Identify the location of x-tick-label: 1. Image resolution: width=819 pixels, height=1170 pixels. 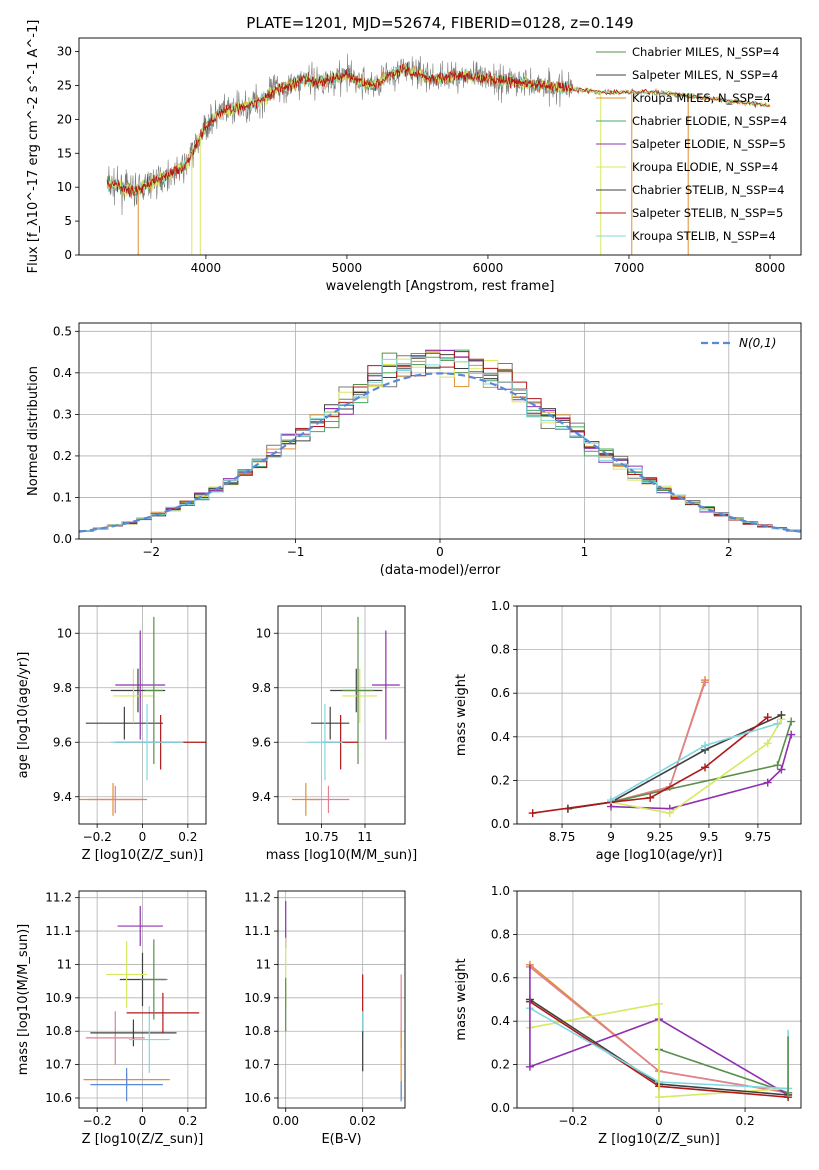
(585, 552).